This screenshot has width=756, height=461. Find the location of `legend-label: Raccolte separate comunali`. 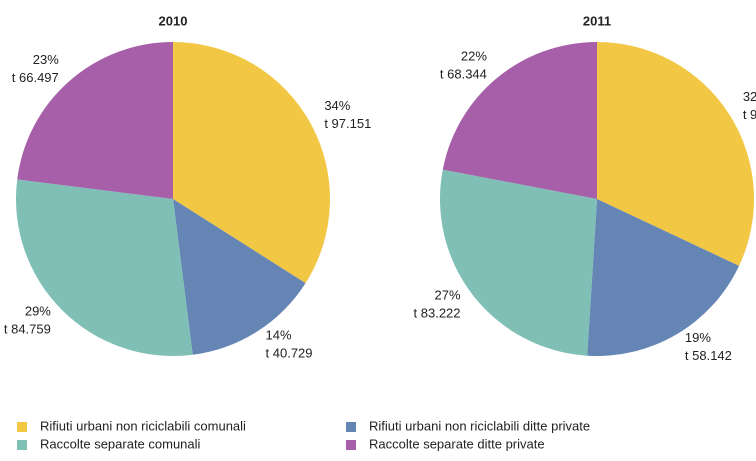

legend-label: Raccolte separate comunali is located at coordinates (120, 443).